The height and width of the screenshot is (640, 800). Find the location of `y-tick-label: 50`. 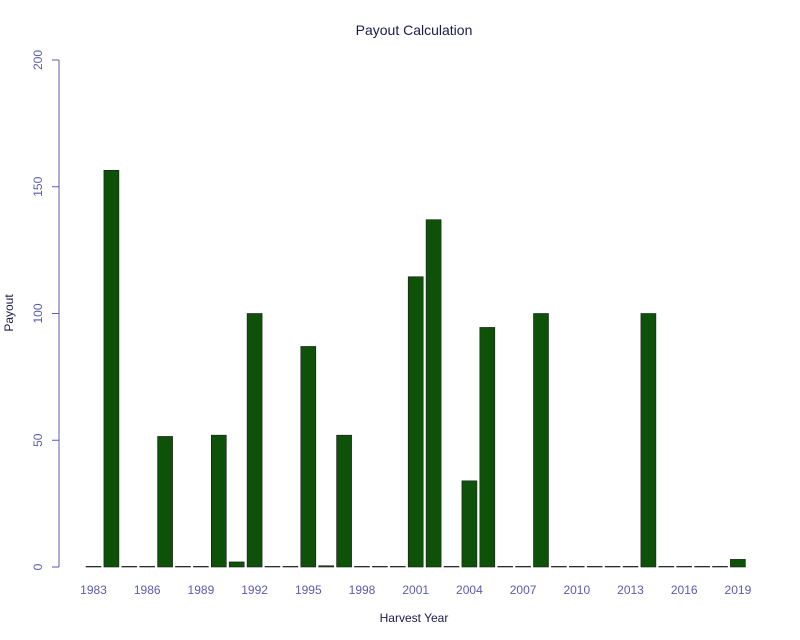

y-tick-label: 50 is located at coordinates (38, 440).